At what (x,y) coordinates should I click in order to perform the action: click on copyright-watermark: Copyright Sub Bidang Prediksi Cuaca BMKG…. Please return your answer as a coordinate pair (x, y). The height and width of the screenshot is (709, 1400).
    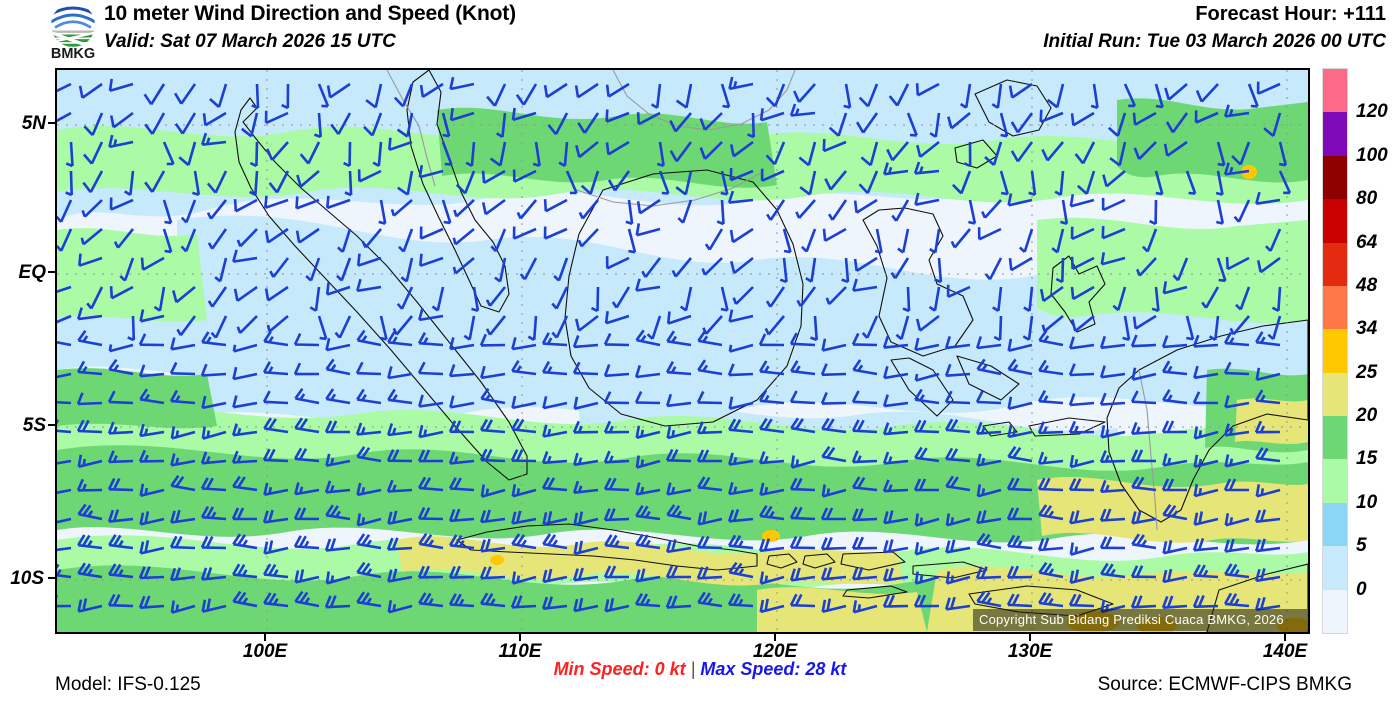
    Looking at the image, I should click on (1140, 620).